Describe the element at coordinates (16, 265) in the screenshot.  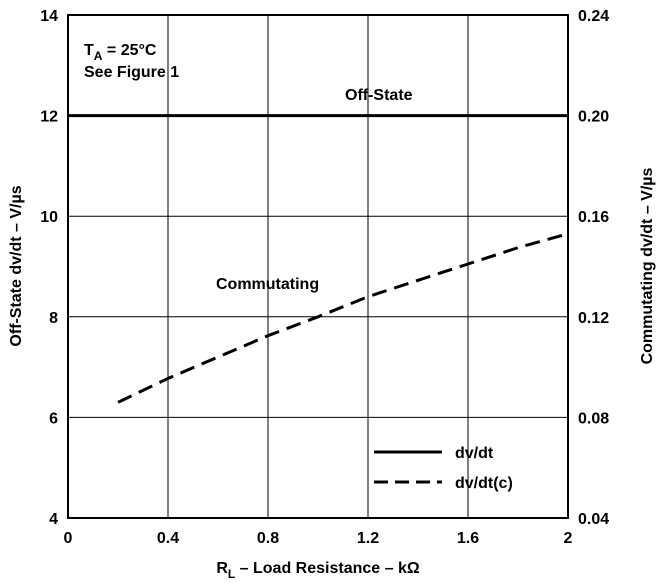
I see `y-axis-left-title: Off-State dv/dt – V/µs` at that location.